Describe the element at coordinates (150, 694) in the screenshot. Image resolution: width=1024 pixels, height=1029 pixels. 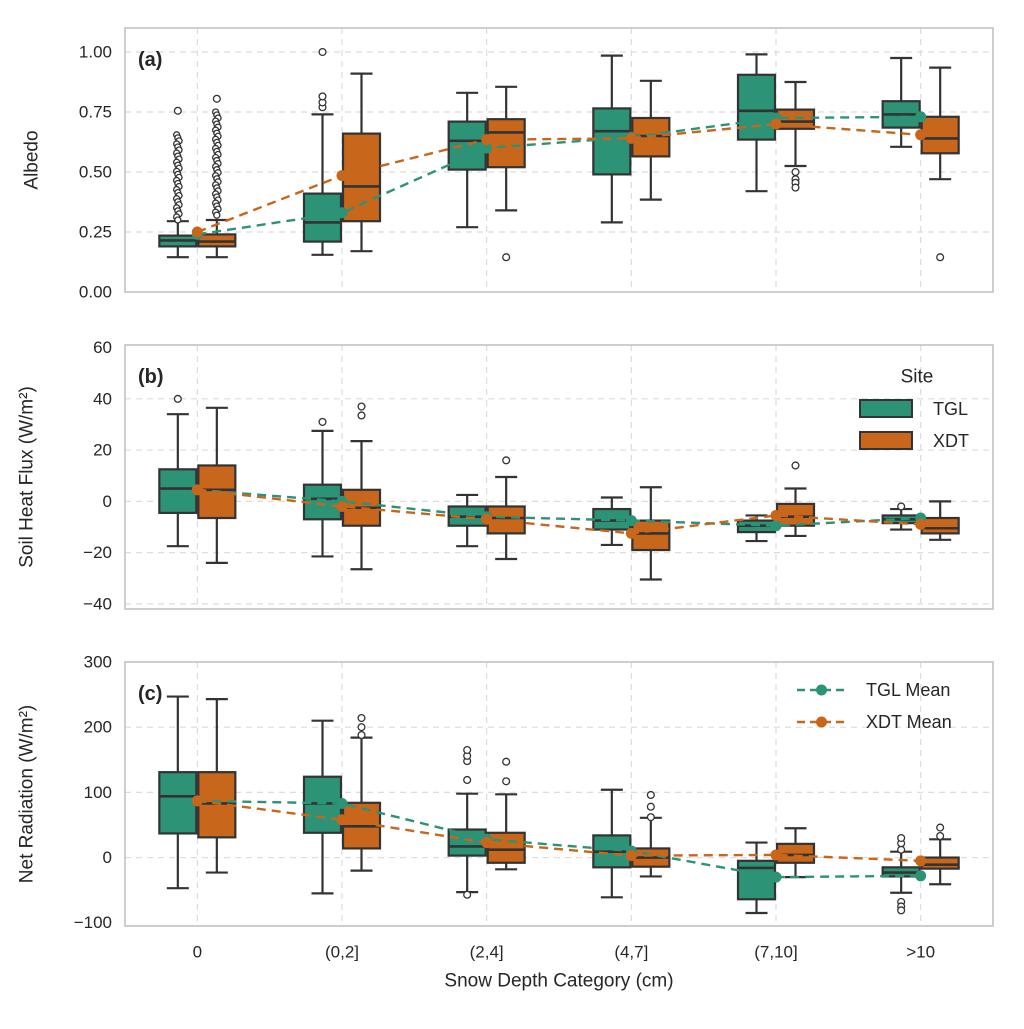
I see `panel-label: (c)` at that location.